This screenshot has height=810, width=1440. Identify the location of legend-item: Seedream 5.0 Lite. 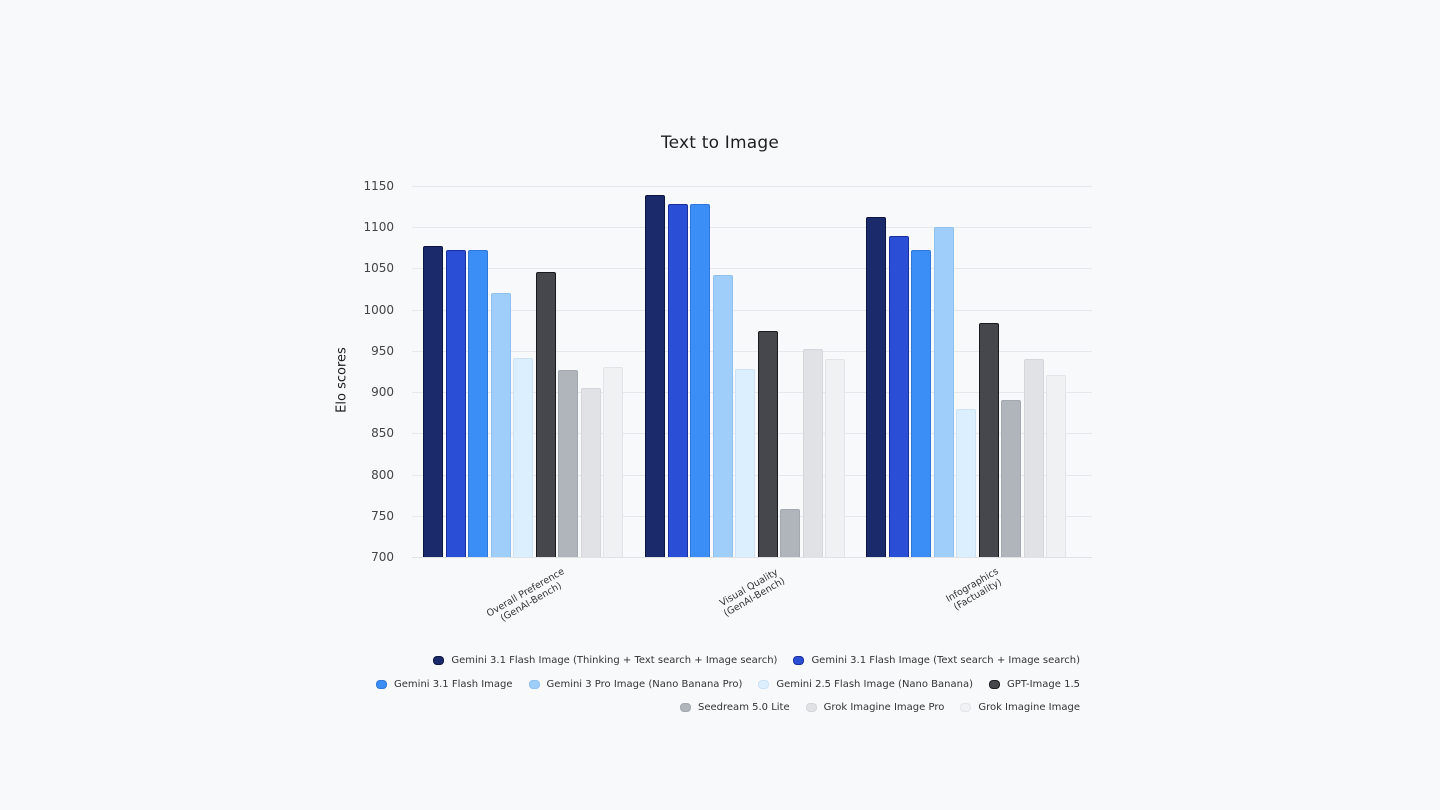
(735, 707).